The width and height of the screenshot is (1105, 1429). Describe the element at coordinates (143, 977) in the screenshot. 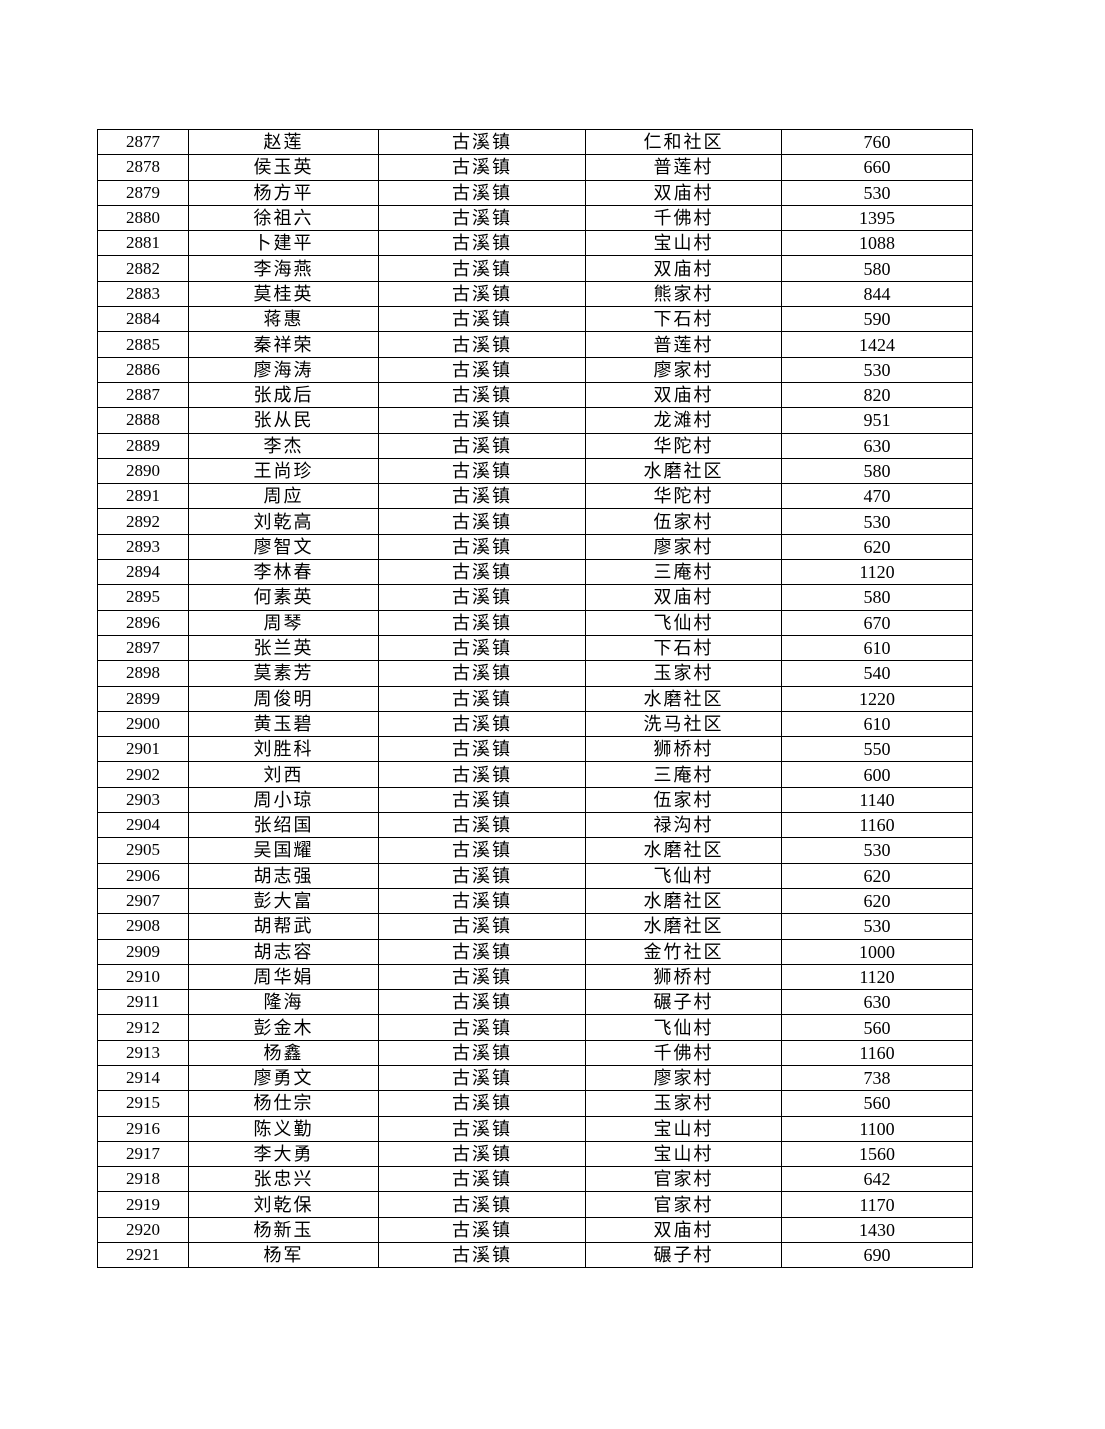

I see `row-number-cell: 2910` at that location.